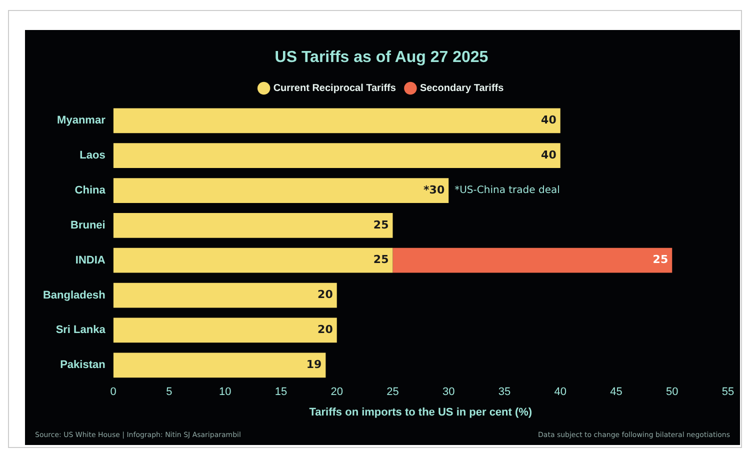  What do you see at coordinates (334, 88) in the screenshot?
I see `legend-label: Current Reciprocal Tariffs` at bounding box center [334, 88].